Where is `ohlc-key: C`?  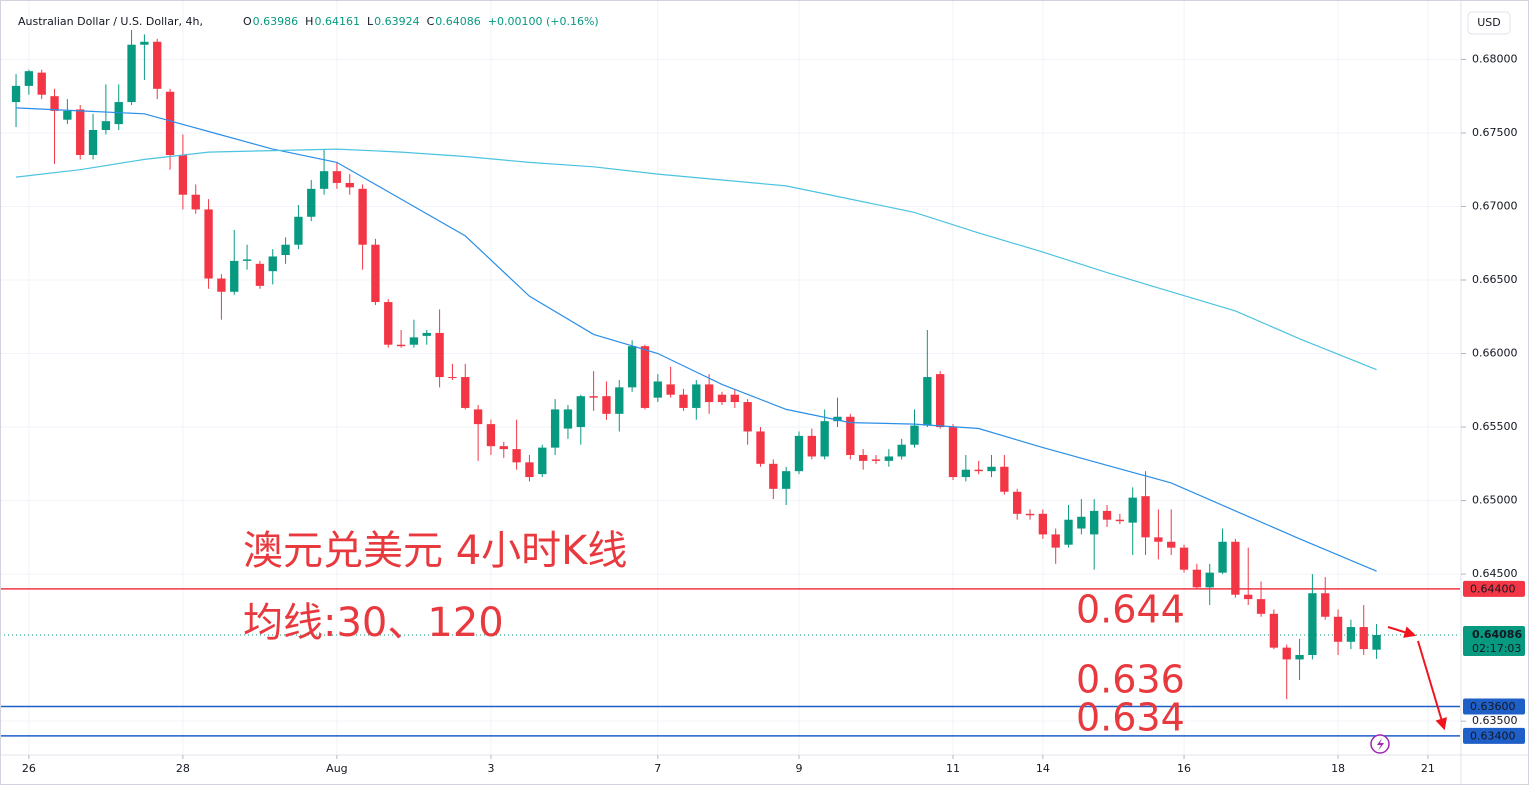
ohlc-key: C is located at coordinates (431, 21).